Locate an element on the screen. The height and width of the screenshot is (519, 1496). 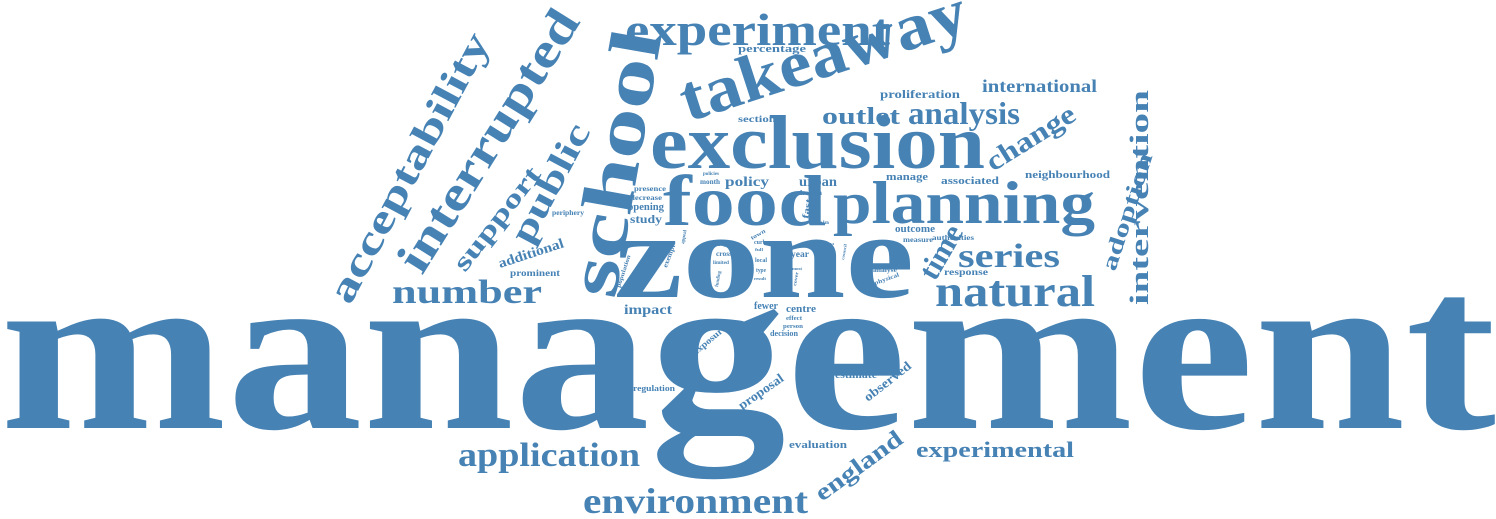
word-number: number is located at coordinates (467, 292).